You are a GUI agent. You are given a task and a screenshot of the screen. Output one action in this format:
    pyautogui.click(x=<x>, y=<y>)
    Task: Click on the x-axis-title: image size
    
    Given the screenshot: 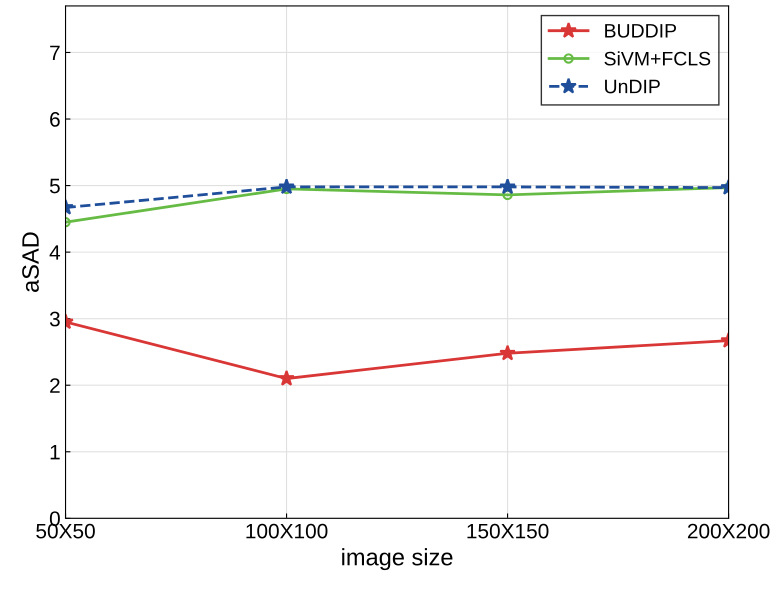 What is the action you would take?
    pyautogui.click(x=397, y=559)
    